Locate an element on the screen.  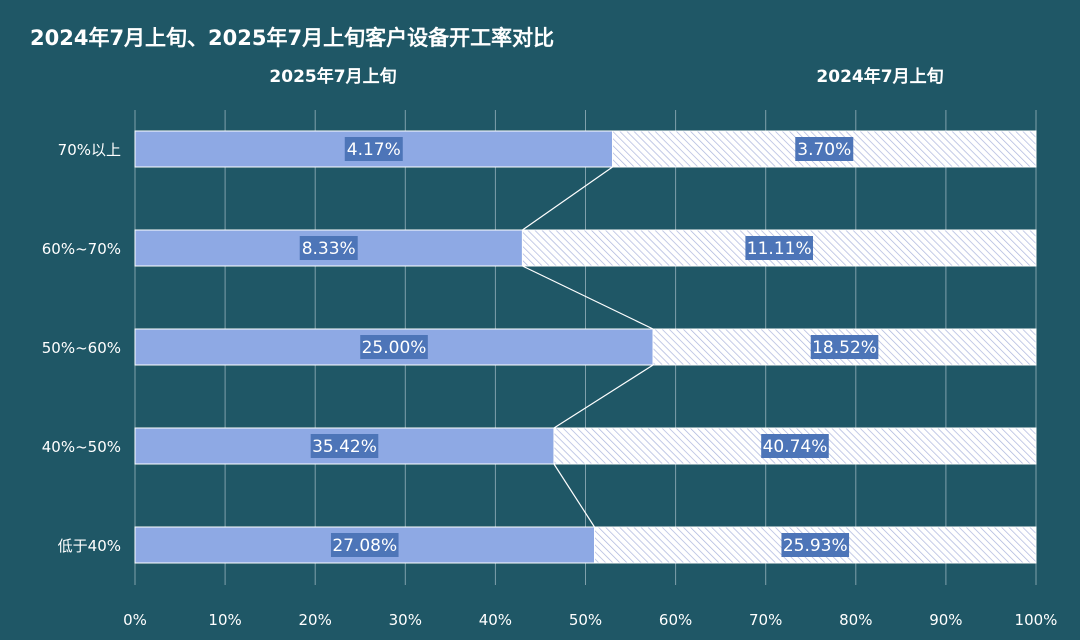
data-label-2024: 25.93% is located at coordinates (815, 546).